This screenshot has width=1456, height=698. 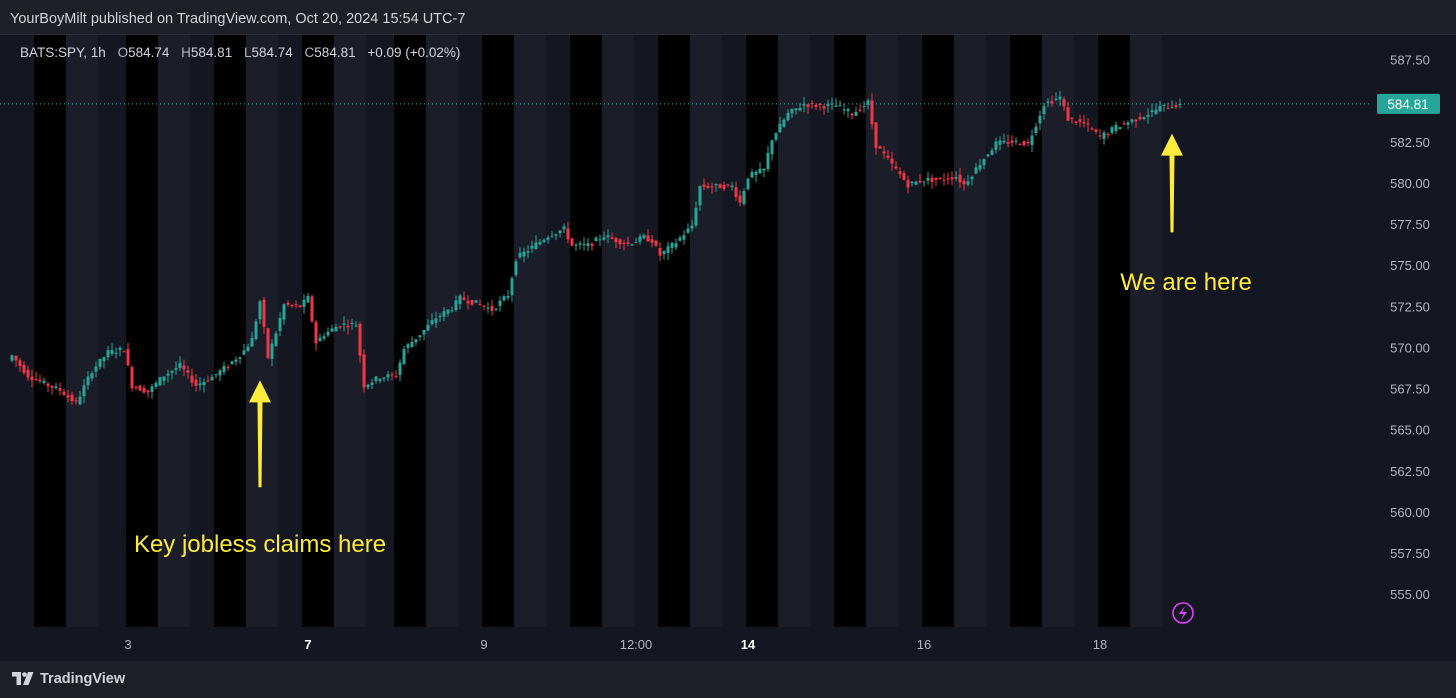 I want to click on y-axis-tick-label: 565.00, so click(x=1410, y=430).